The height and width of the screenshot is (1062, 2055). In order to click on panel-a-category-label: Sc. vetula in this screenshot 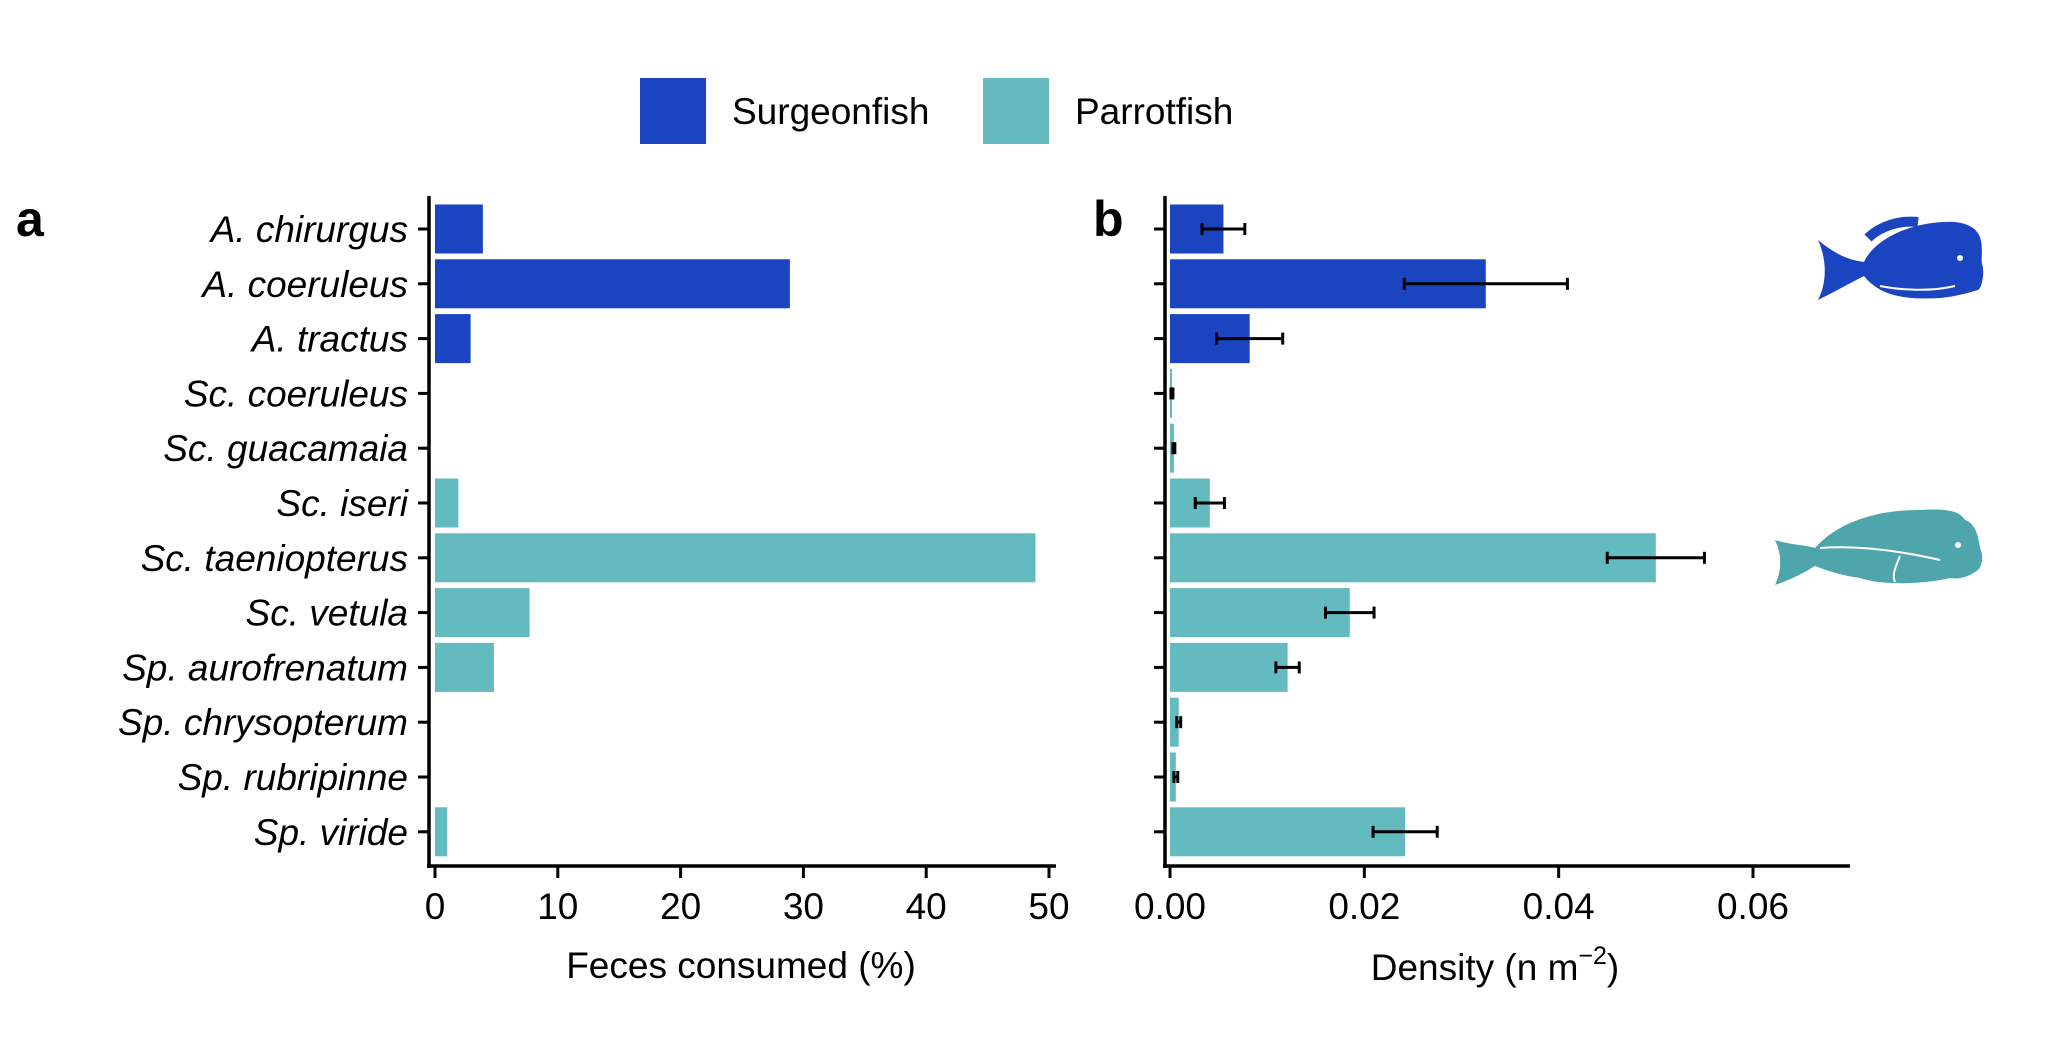, I will do `click(327, 613)`.